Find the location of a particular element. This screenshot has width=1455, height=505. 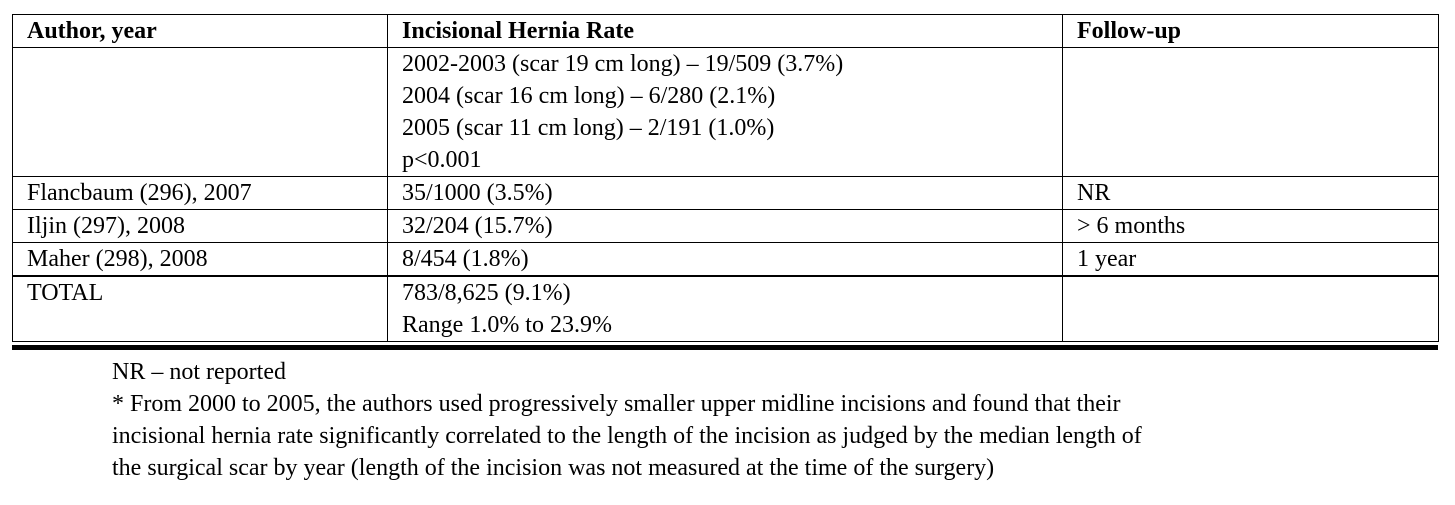

author-cell: Iljin (297), 2008 is located at coordinates (200, 226).